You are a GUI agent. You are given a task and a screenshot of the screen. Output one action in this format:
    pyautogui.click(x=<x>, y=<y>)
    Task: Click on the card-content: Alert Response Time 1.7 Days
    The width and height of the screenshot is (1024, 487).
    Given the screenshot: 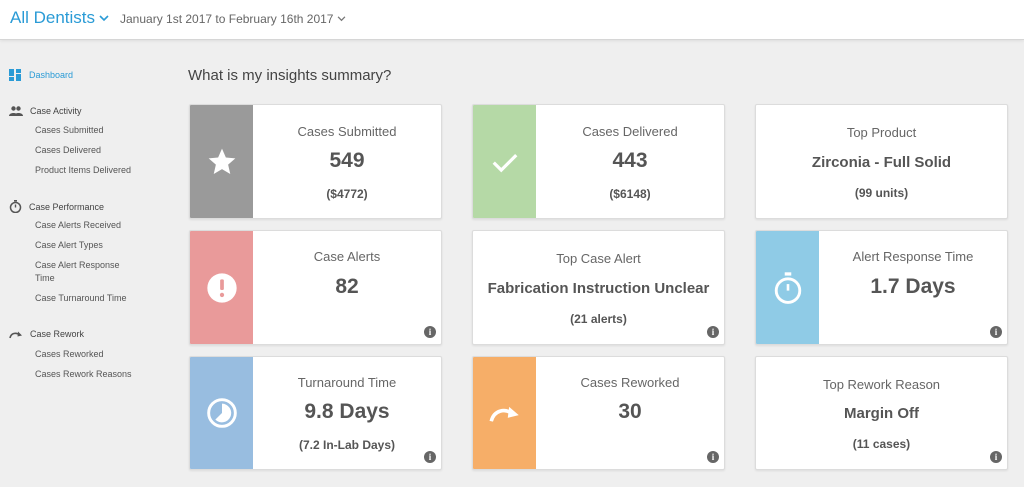 What is the action you would take?
    pyautogui.click(x=913, y=287)
    